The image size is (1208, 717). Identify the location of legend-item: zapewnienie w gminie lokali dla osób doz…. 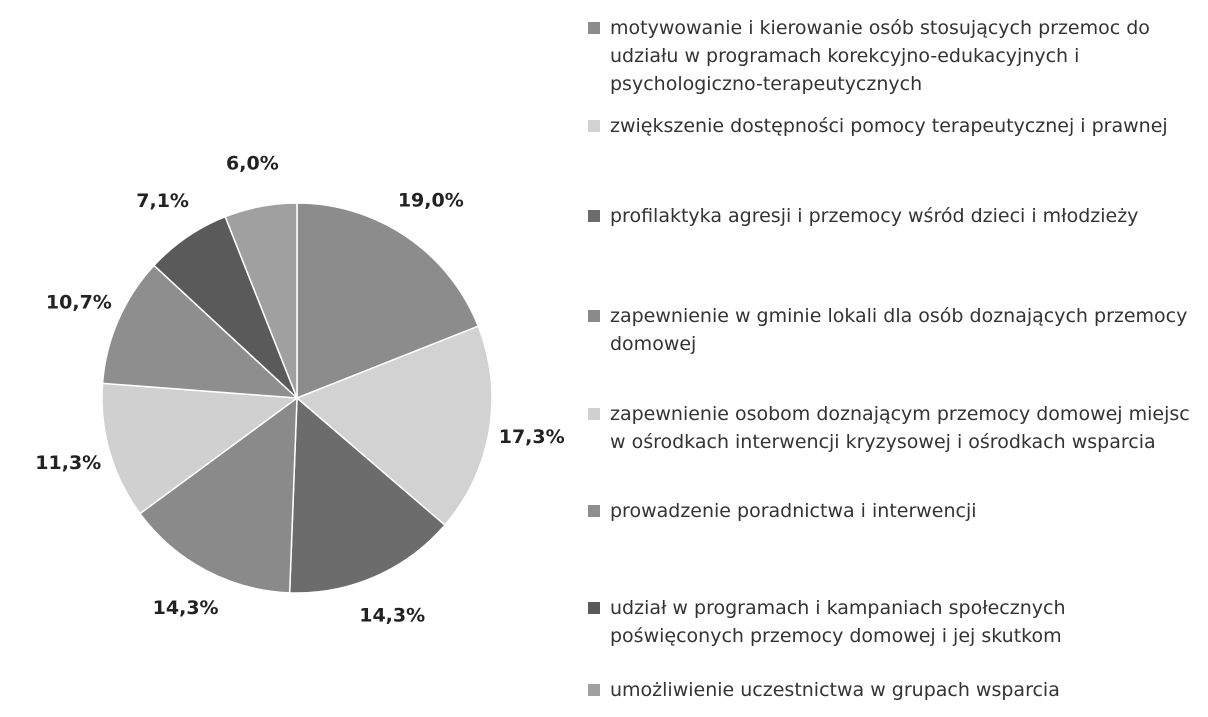
(893, 330).